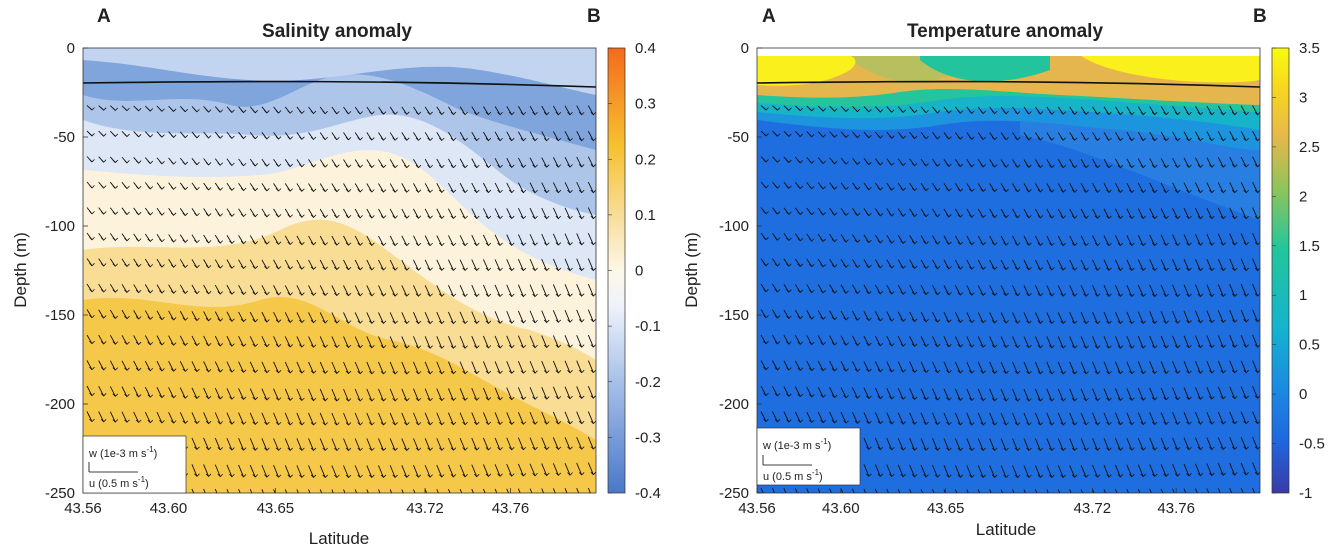 The width and height of the screenshot is (1338, 547). Describe the element at coordinates (60, 404) in the screenshot. I see `y-tick-label: -200` at that location.